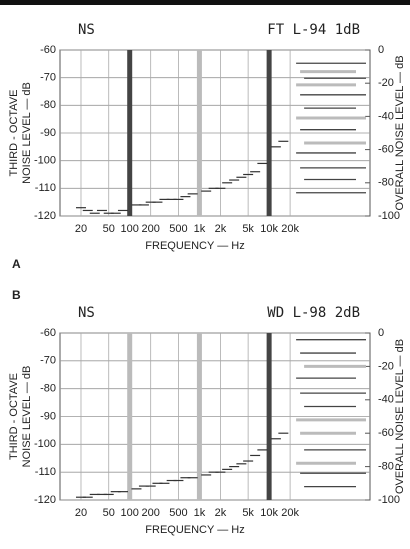 The height and width of the screenshot is (549, 410). Describe the element at coordinates (313, 313) in the screenshot. I see `chart-subtitle: WD L-98 2dB` at that location.